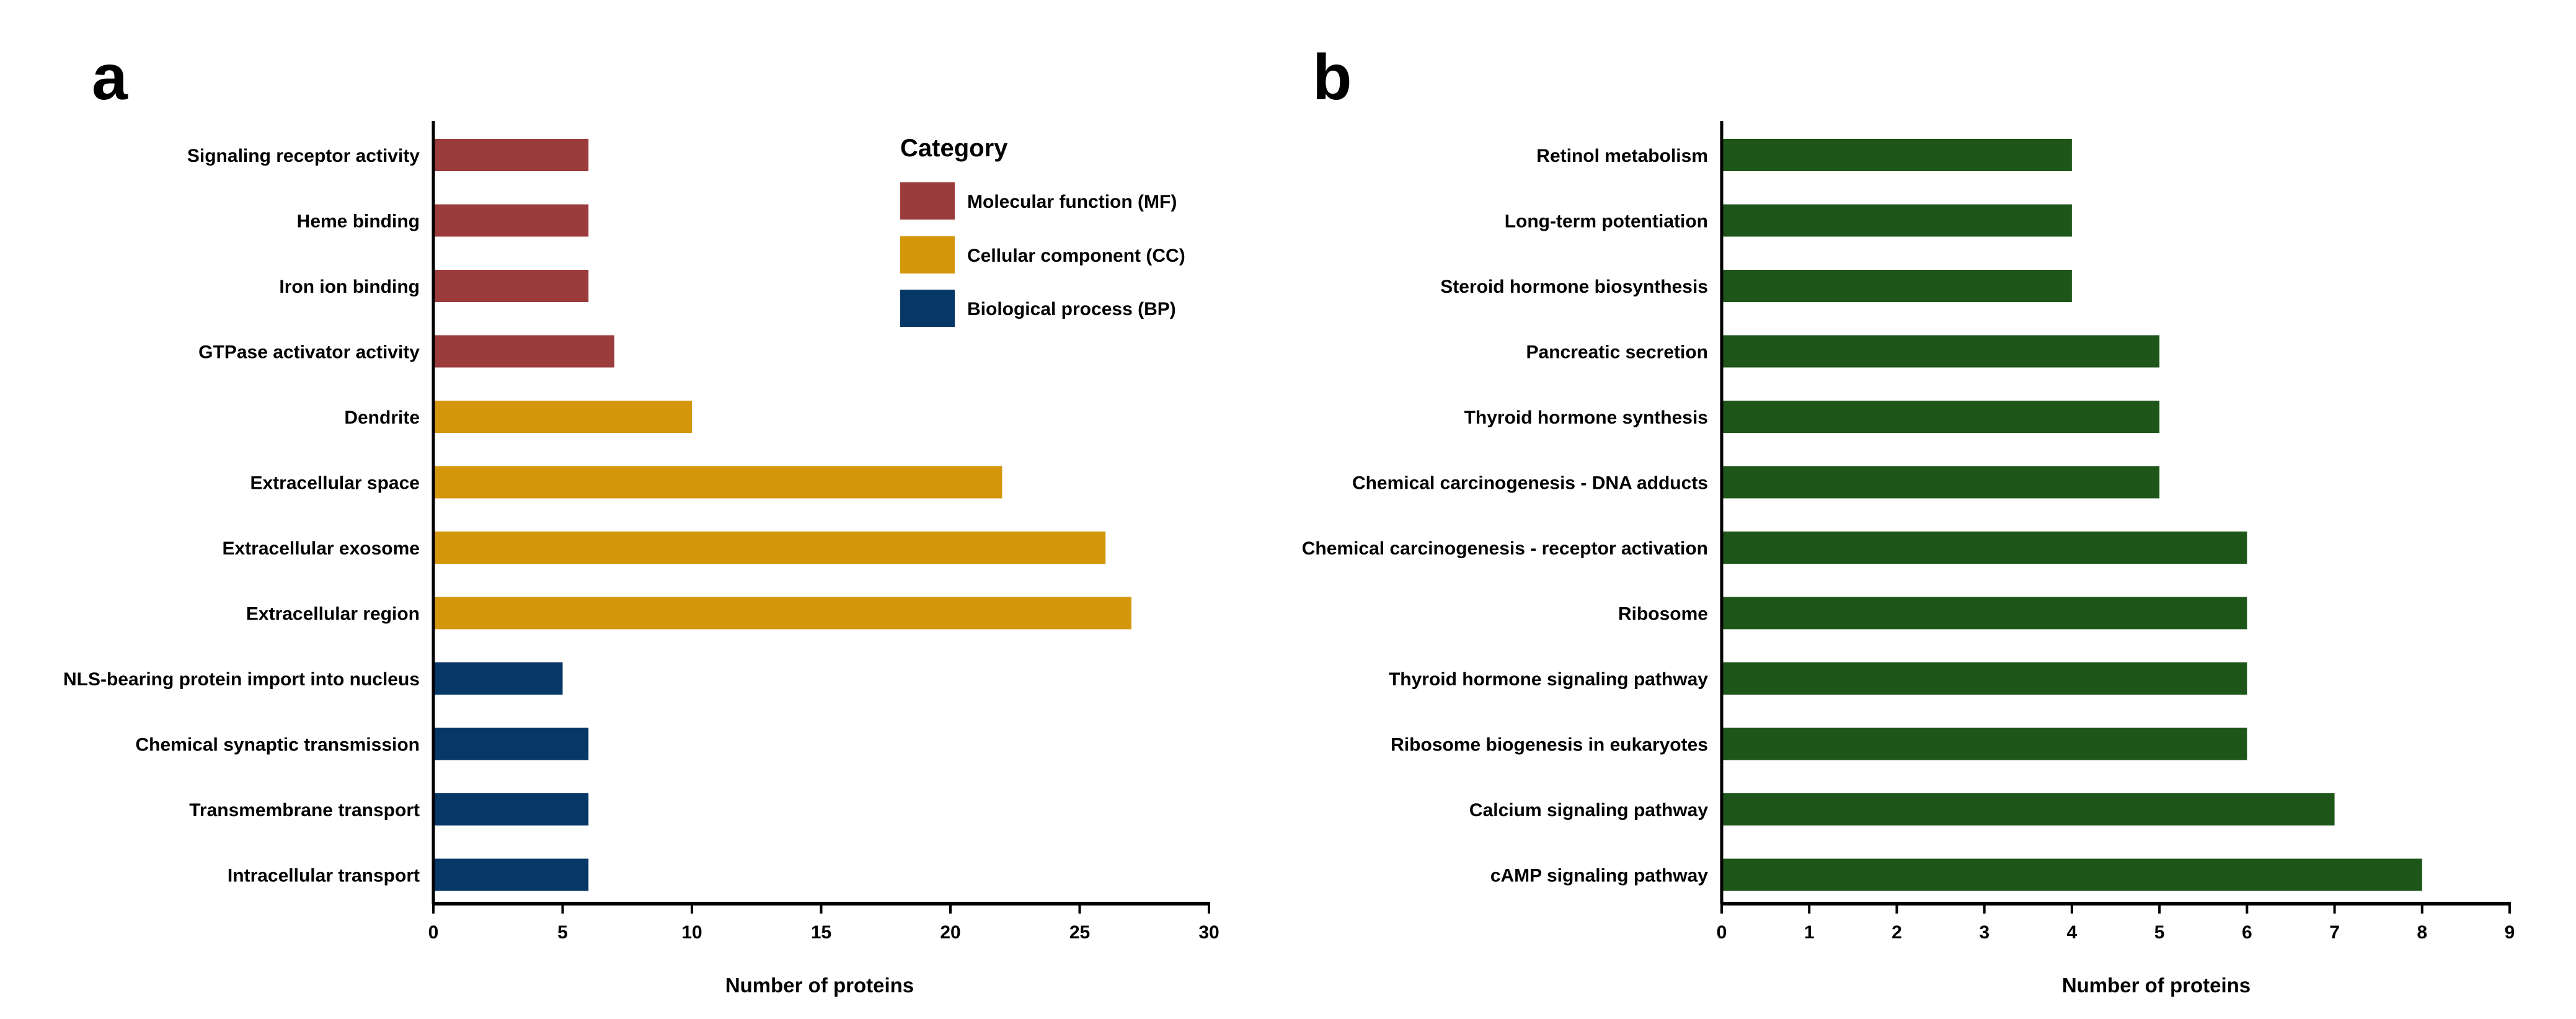  I want to click on panel-b-category-label: Ribosome biogenesis in eukaryotes, so click(1550, 745).